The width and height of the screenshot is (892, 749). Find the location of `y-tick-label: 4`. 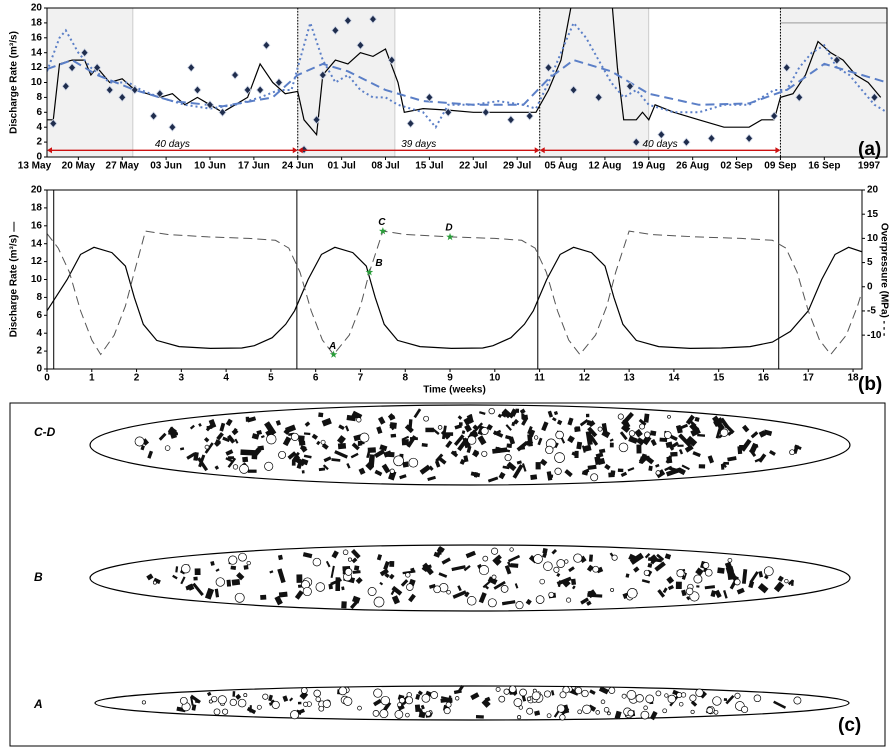

y-tick-label: 4 is located at coordinates (39, 333).